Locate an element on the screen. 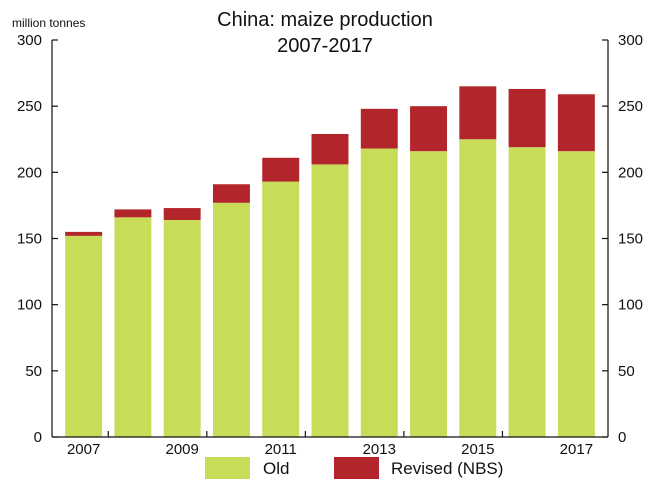 This screenshot has width=650, height=485. legend: Old Revised (NBS) is located at coordinates (354, 468).